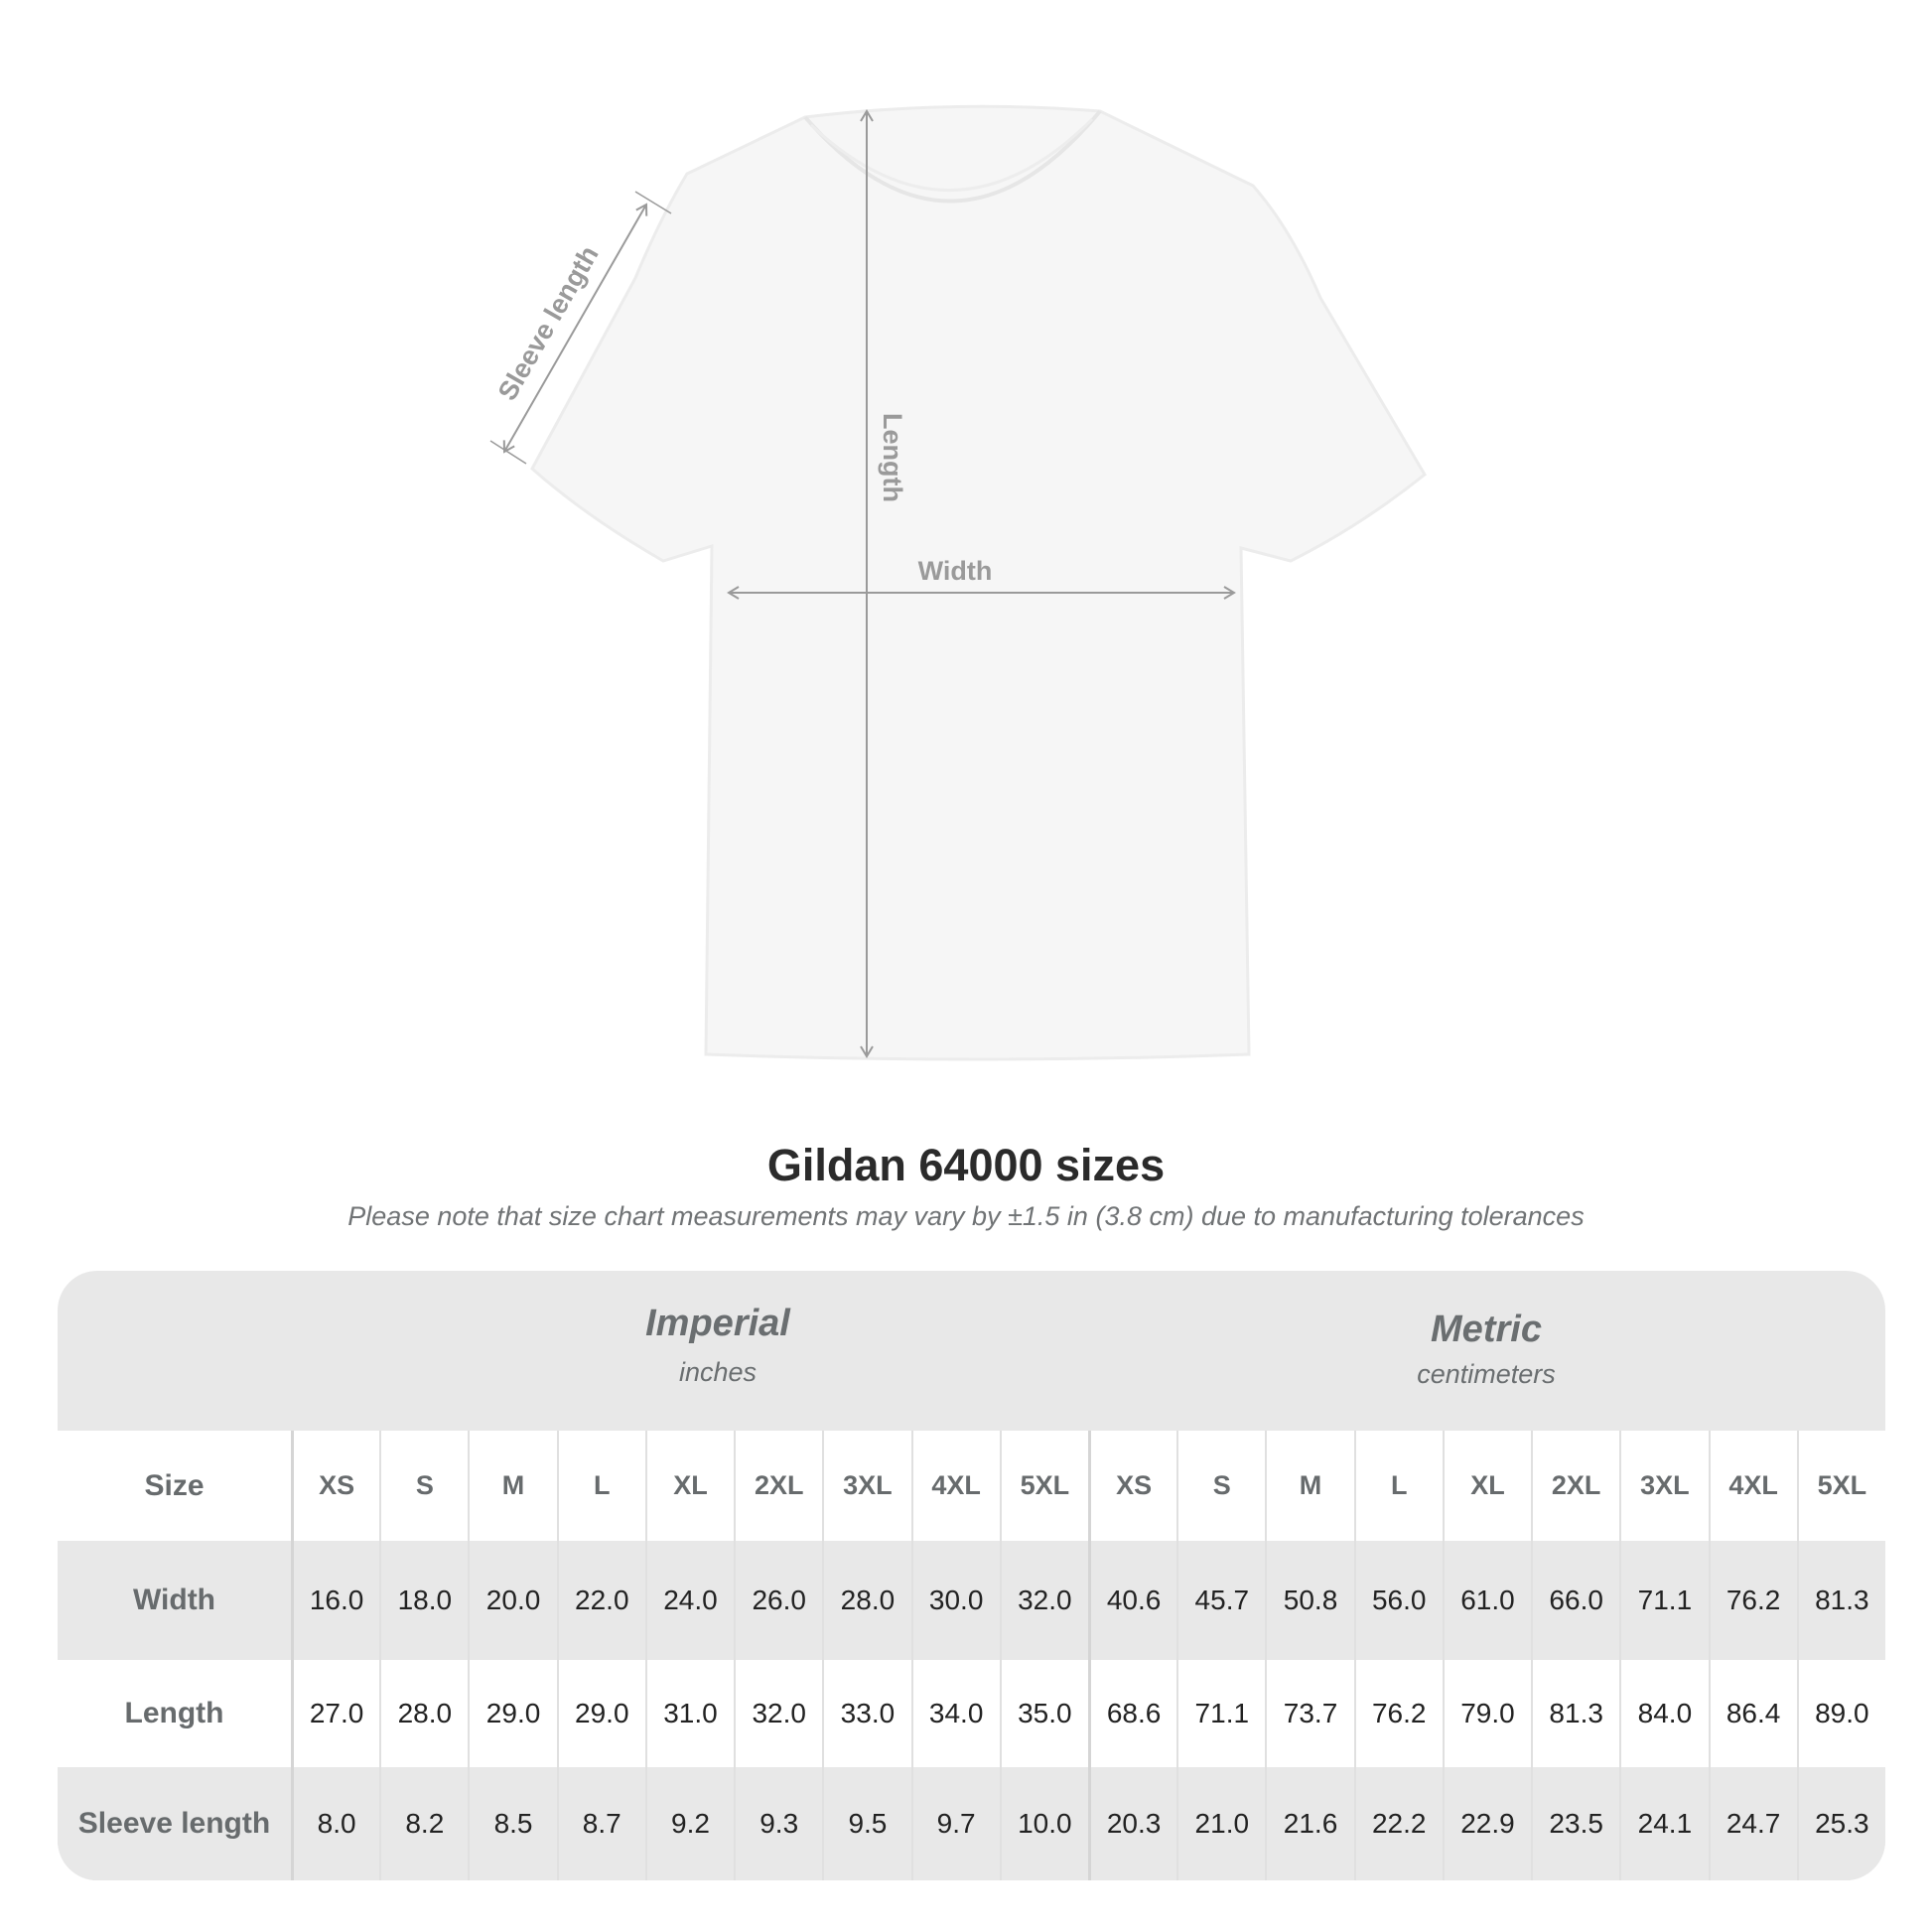  Describe the element at coordinates (601, 1600) in the screenshot. I see `imperial-value-cell: 22.0` at that location.